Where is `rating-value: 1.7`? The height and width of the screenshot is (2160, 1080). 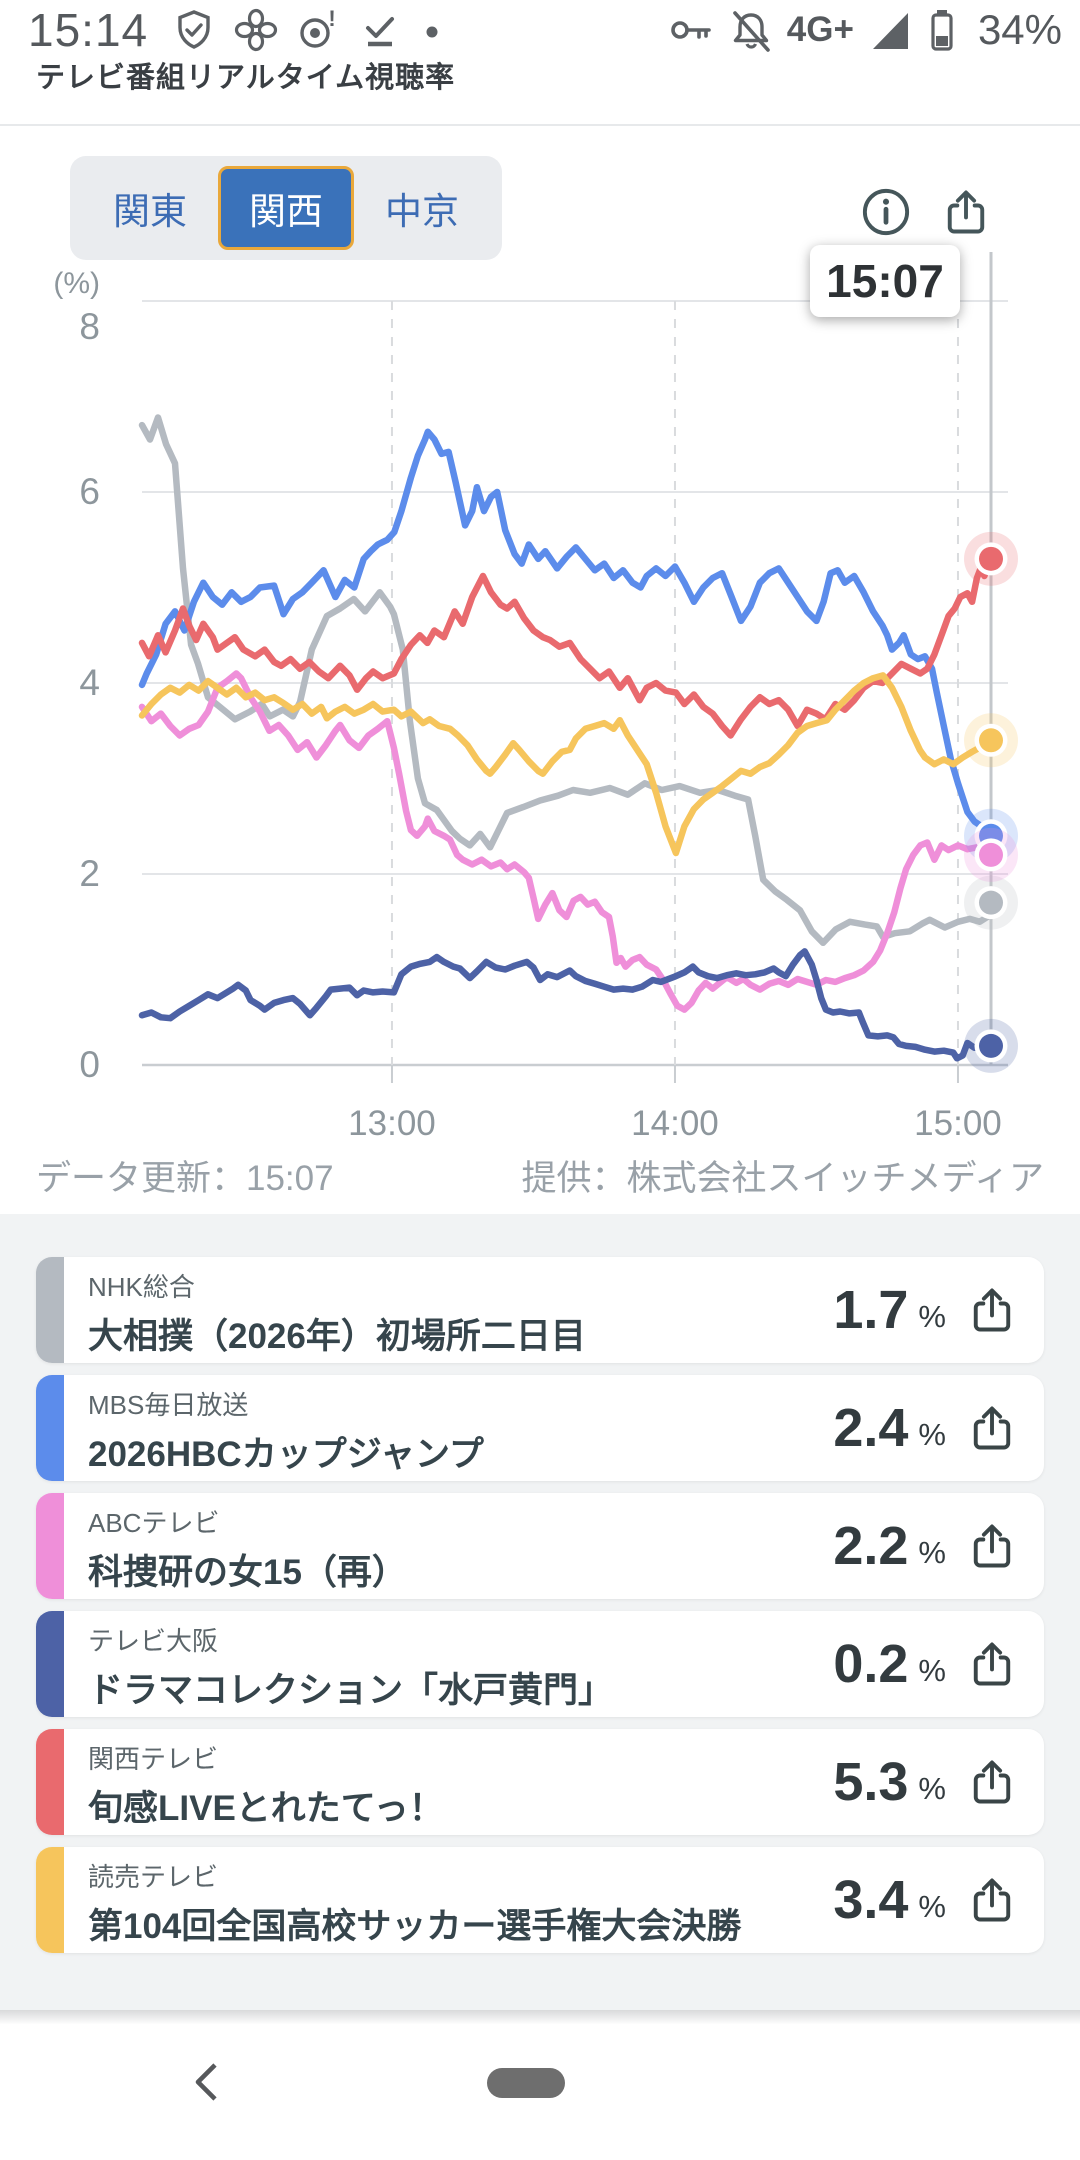
rating-value: 1.7 is located at coordinates (871, 1310).